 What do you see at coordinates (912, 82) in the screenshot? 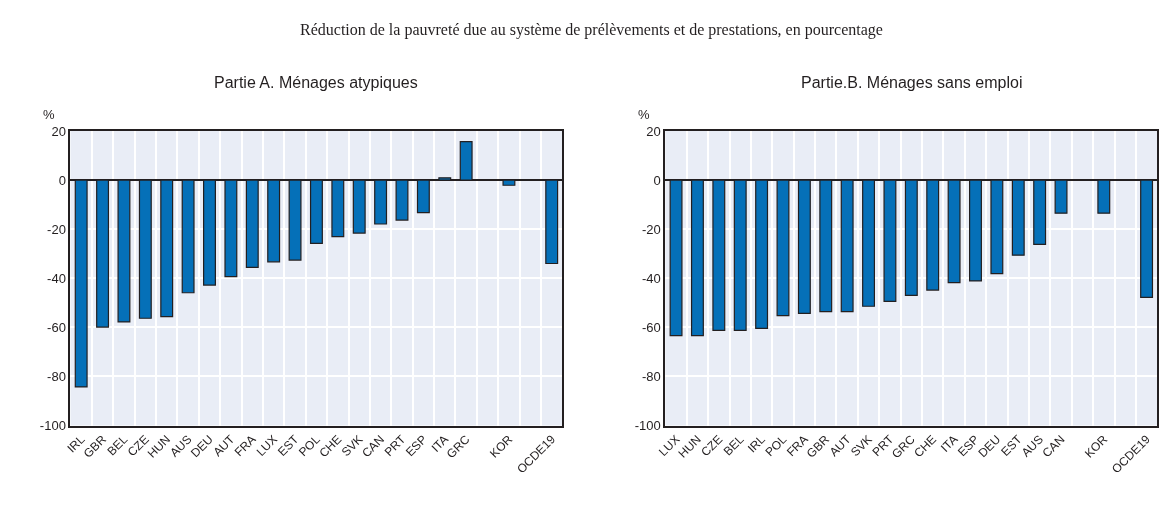
I see `chart-title: Partie.B. Ménages sans emploi` at bounding box center [912, 82].